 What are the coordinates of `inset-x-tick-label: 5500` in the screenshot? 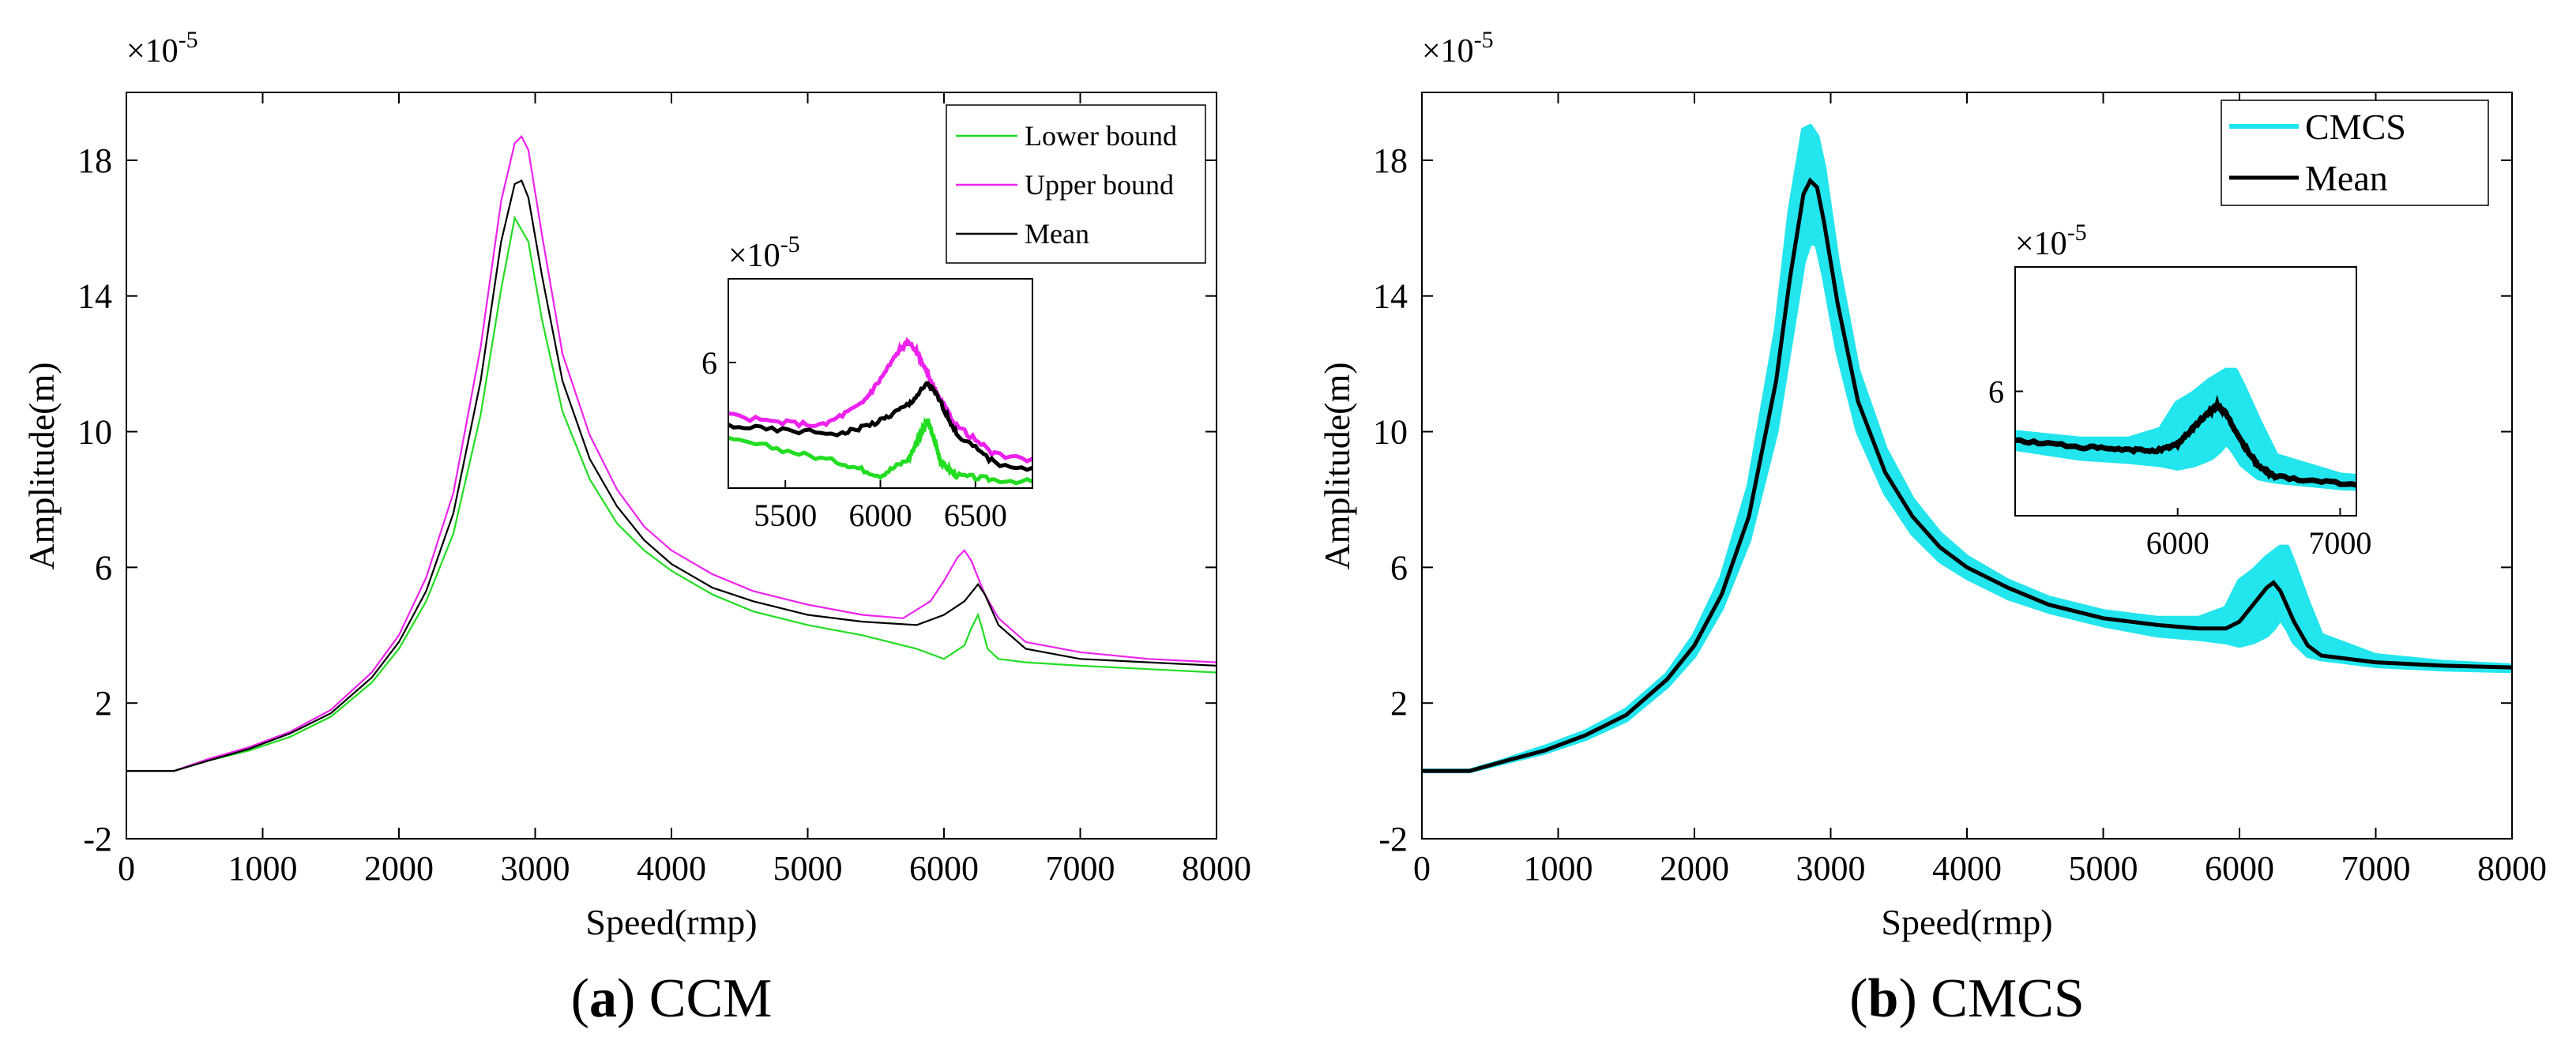 It's located at (786, 515).